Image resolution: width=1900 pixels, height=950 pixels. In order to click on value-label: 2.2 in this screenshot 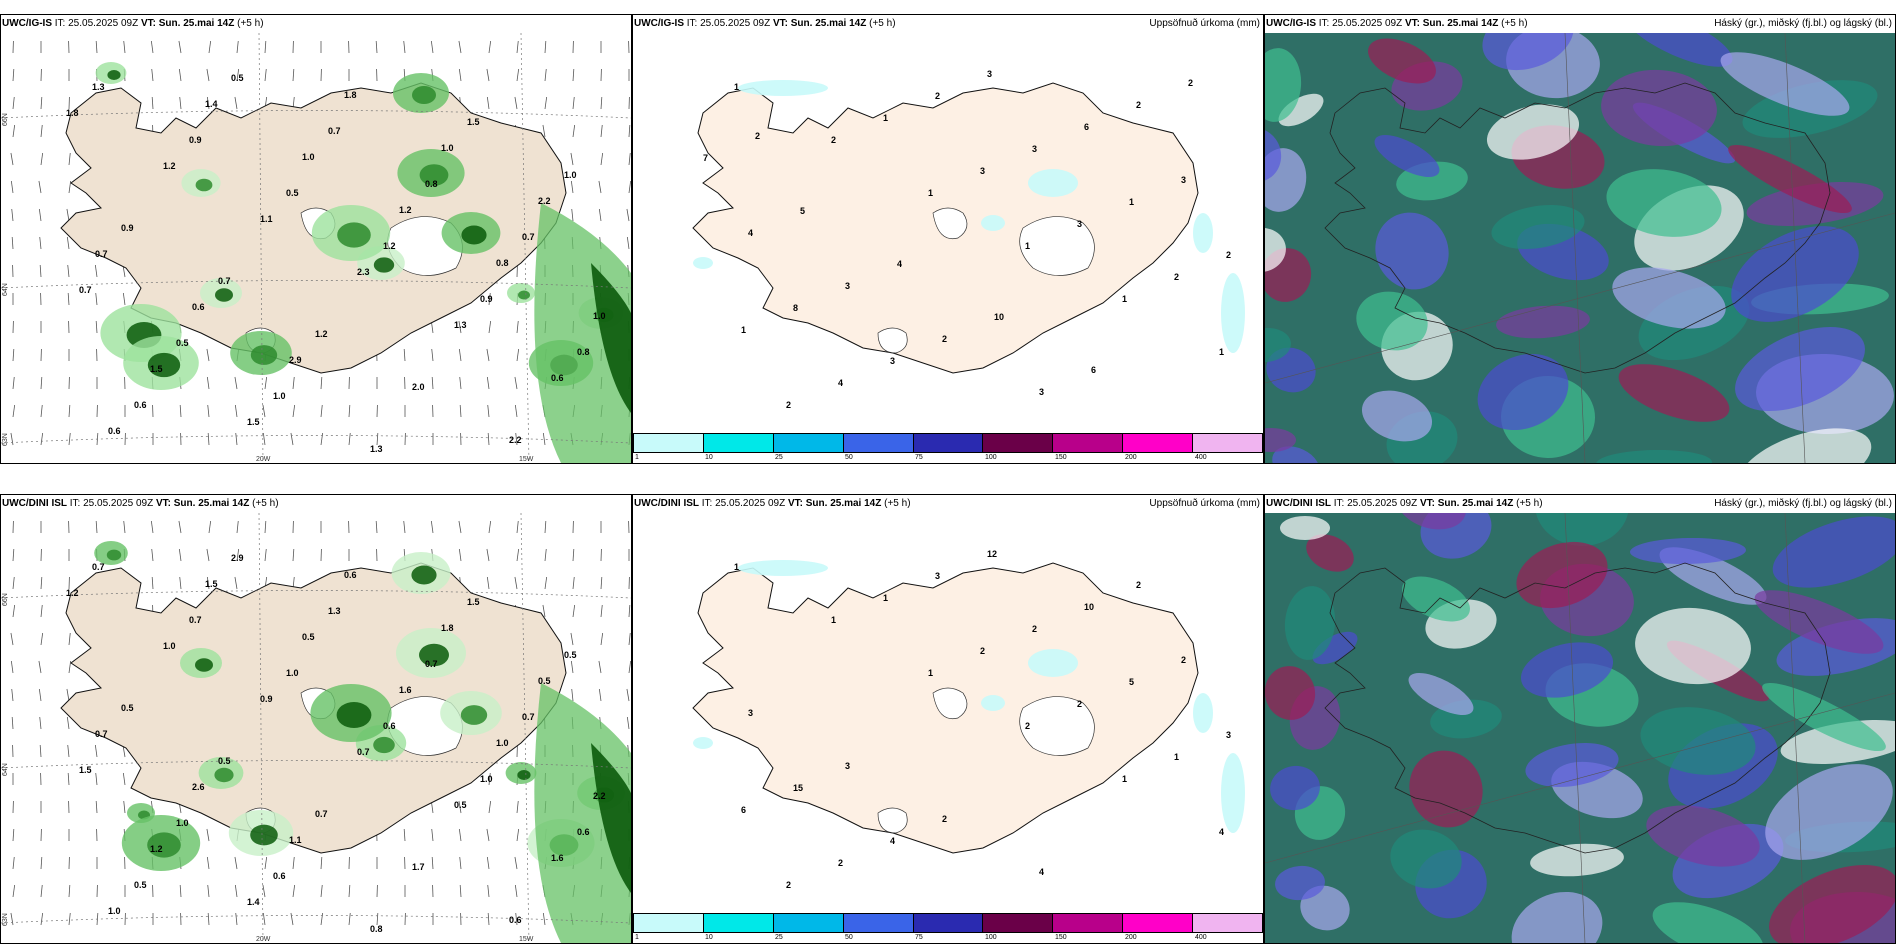, I will do `click(599, 796)`.